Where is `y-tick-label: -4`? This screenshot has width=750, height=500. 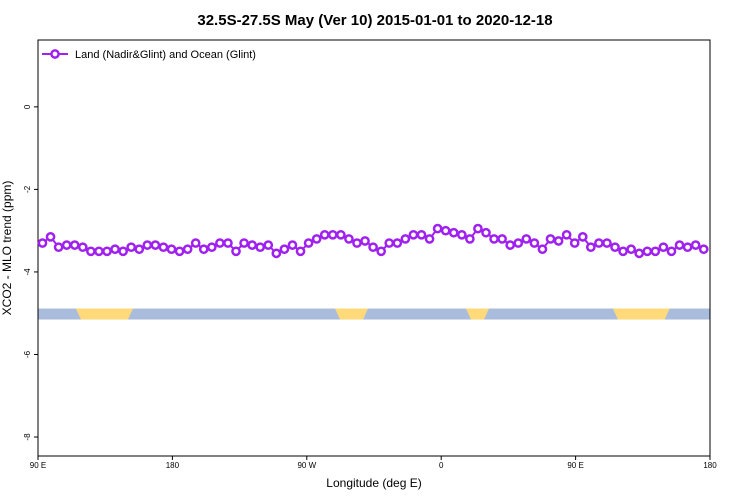 y-tick-label: -4 is located at coordinates (27, 272).